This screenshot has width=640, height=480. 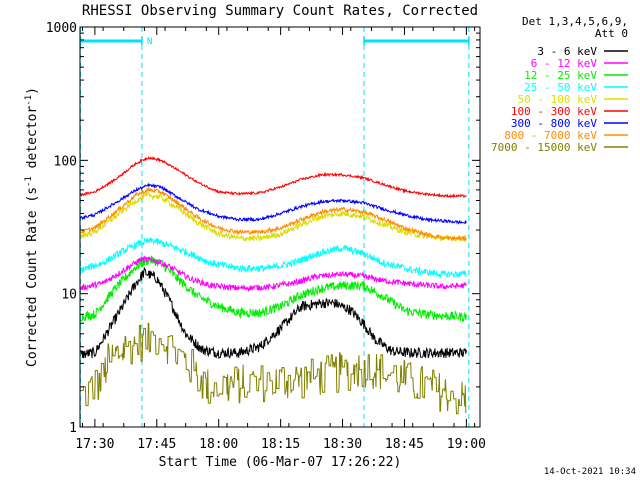 What do you see at coordinates (575, 21) in the screenshot?
I see `legend-header-0: Det 1,3,4,5,6,9,` at bounding box center [575, 21].